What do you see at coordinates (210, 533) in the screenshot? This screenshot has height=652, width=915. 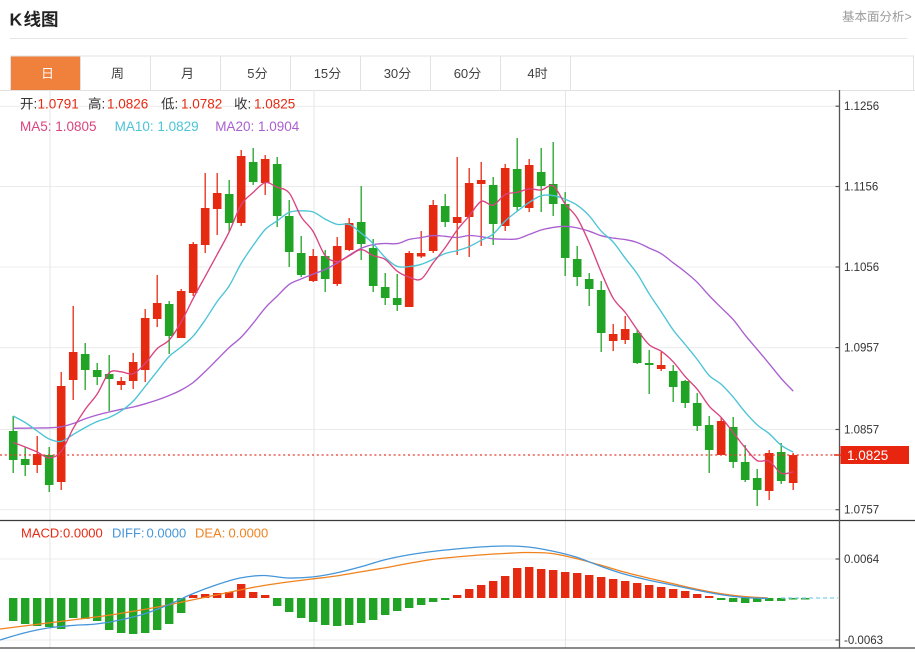 I see `svg-text: DEA:` at bounding box center [210, 533].